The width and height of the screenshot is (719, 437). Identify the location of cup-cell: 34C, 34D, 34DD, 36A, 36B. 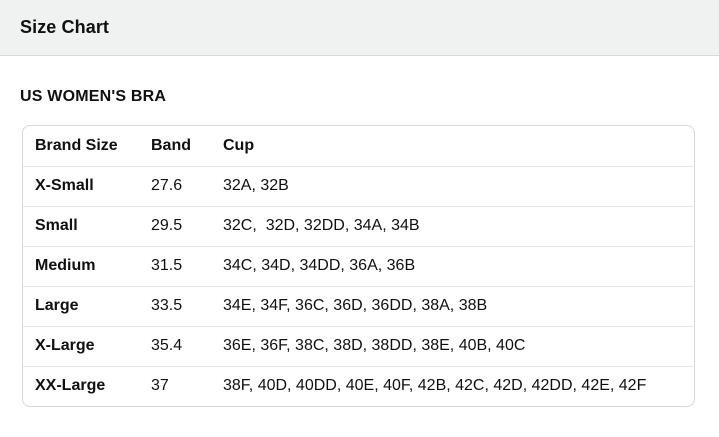
(452, 265).